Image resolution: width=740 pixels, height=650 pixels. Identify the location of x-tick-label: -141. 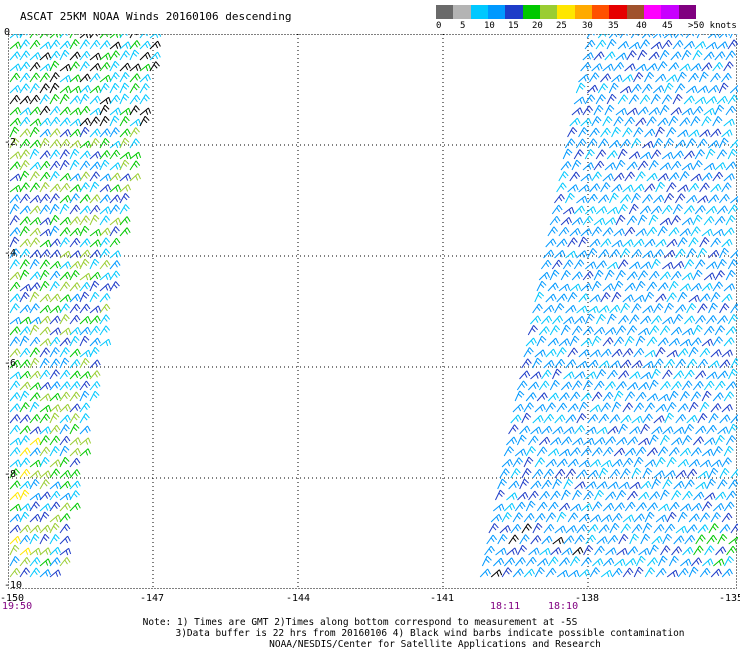
(442, 598).